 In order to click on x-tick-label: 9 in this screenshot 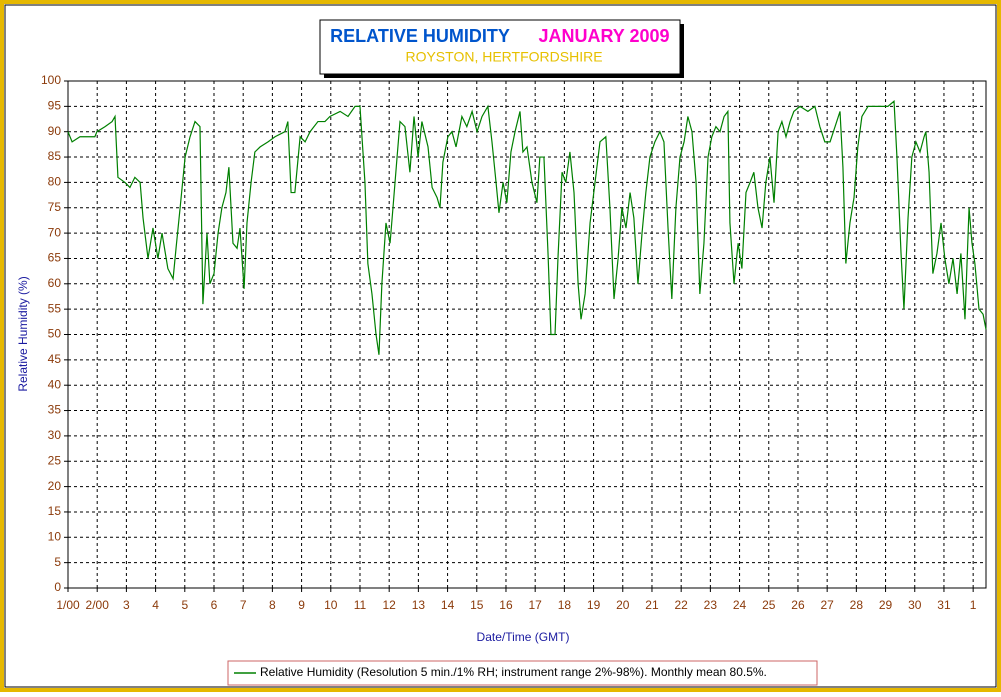, I will do `click(301, 605)`.